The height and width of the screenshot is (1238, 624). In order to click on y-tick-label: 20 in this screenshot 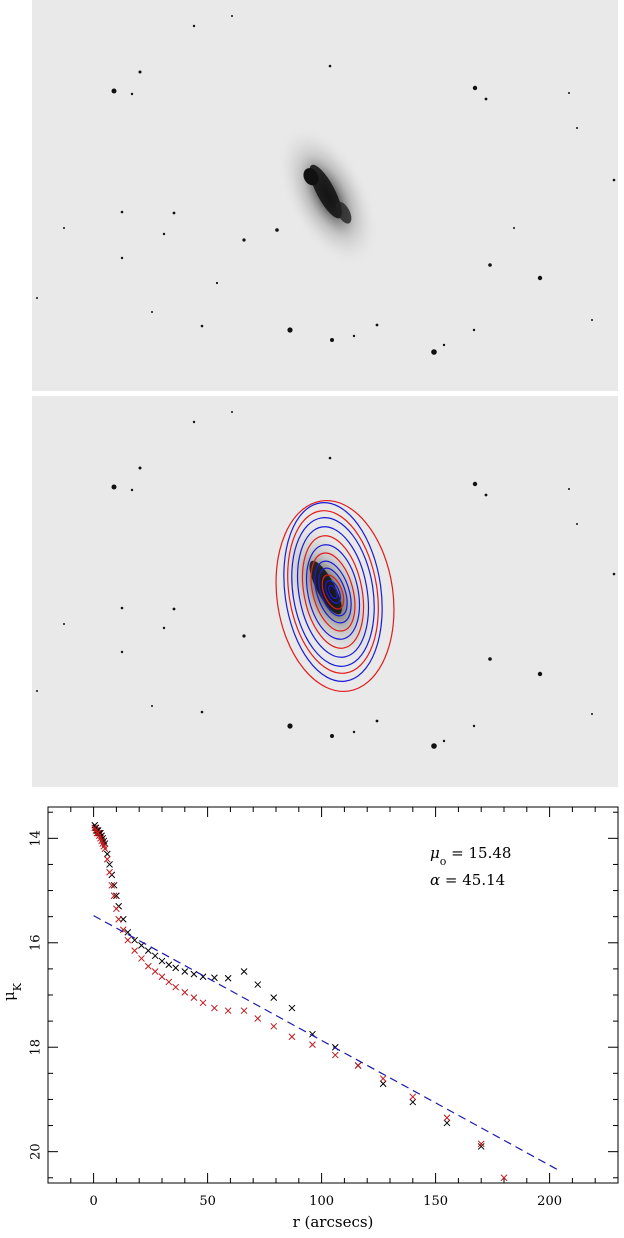, I will do `click(36, 1151)`.